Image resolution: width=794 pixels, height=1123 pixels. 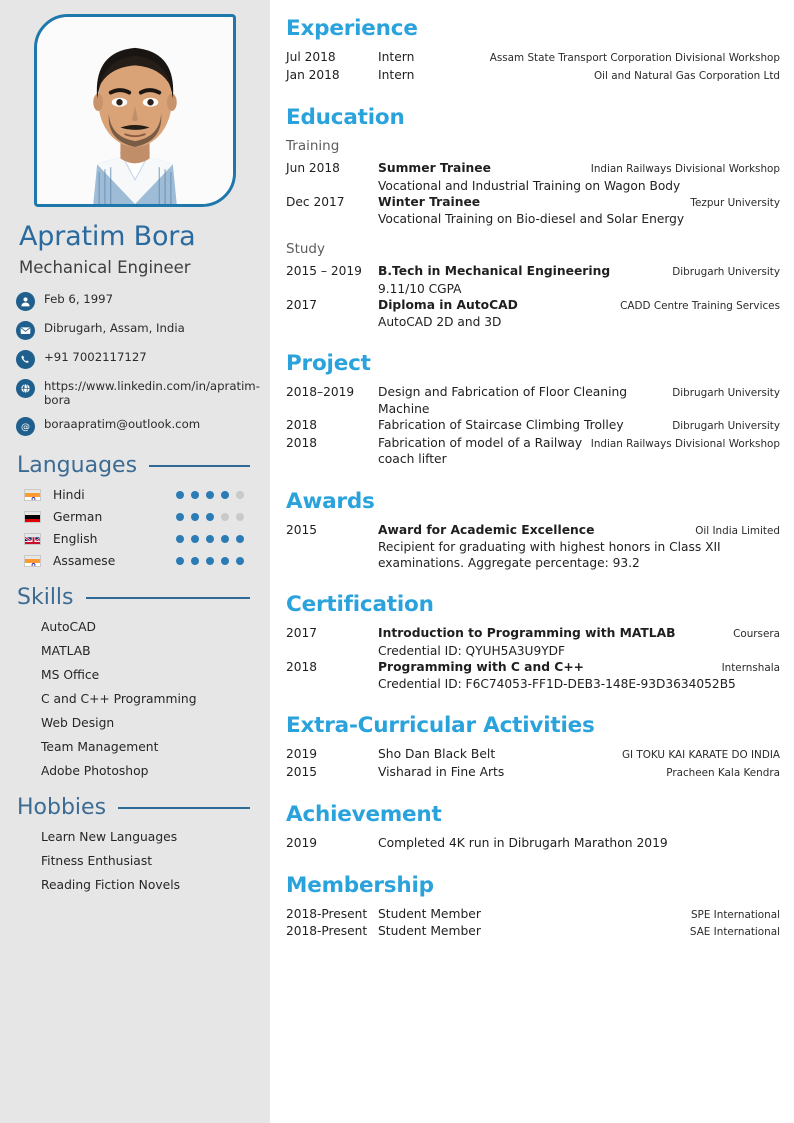 What do you see at coordinates (100, 747) in the screenshot?
I see `list-item: Team Management` at bounding box center [100, 747].